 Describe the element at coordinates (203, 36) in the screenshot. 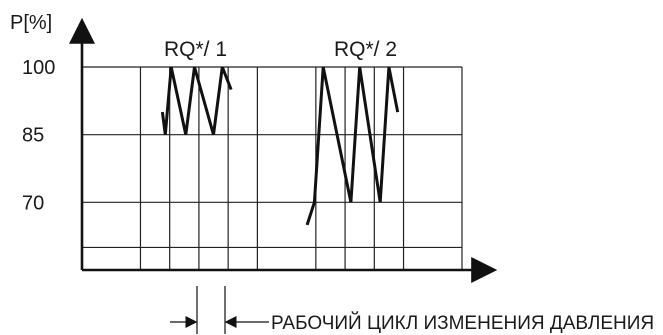

I see `chart-labels: P[%] RQ*/ 1 RQ*/ 2` at that location.